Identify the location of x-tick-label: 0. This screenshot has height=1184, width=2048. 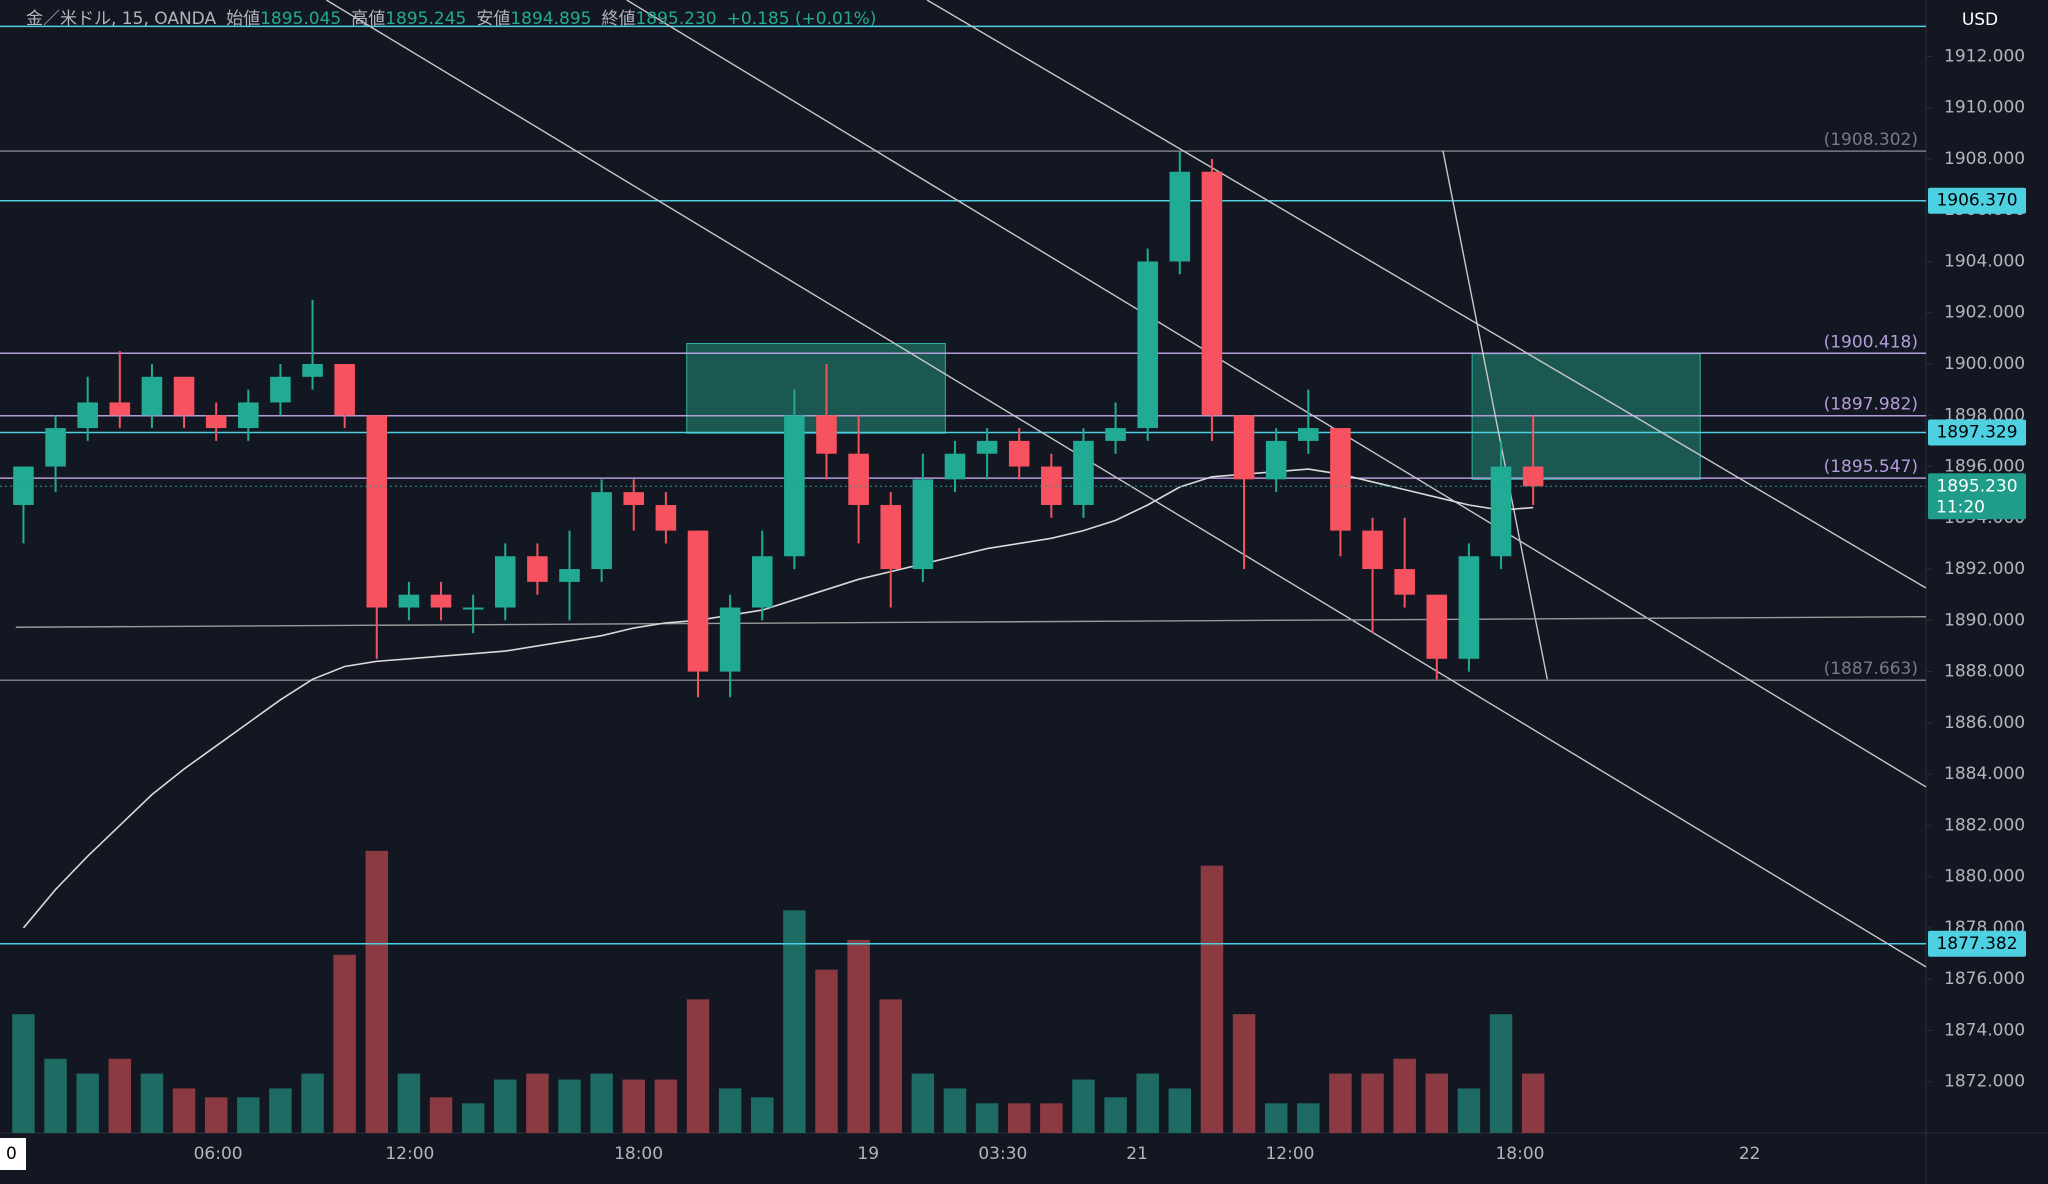
(11, 1154).